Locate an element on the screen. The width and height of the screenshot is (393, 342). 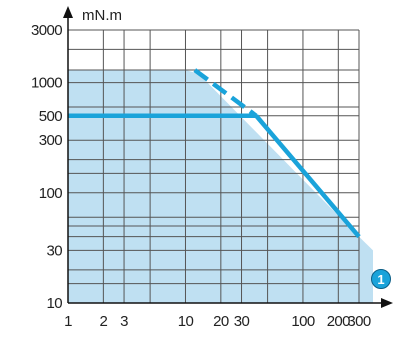
x-tick-label: 300 is located at coordinates (358, 321).